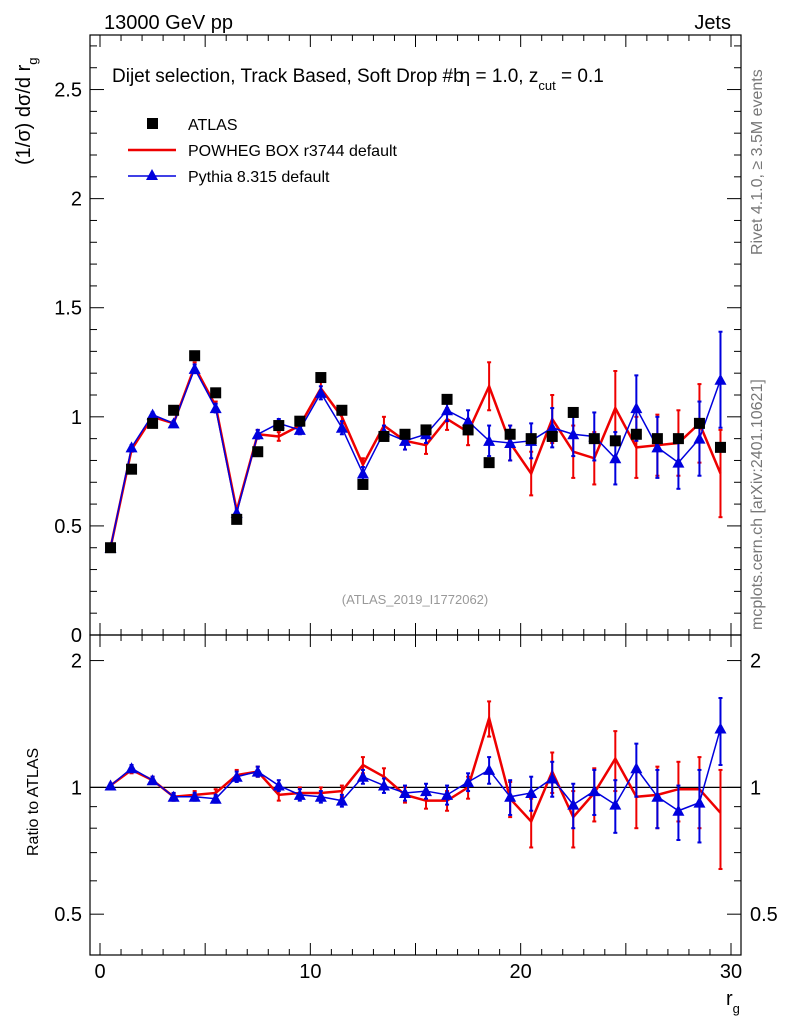 Image resolution: width=786 pixels, height=1024 pixels. I want to click on ratio-y-axis-label: Ratio to ATLAS, so click(33, 802).